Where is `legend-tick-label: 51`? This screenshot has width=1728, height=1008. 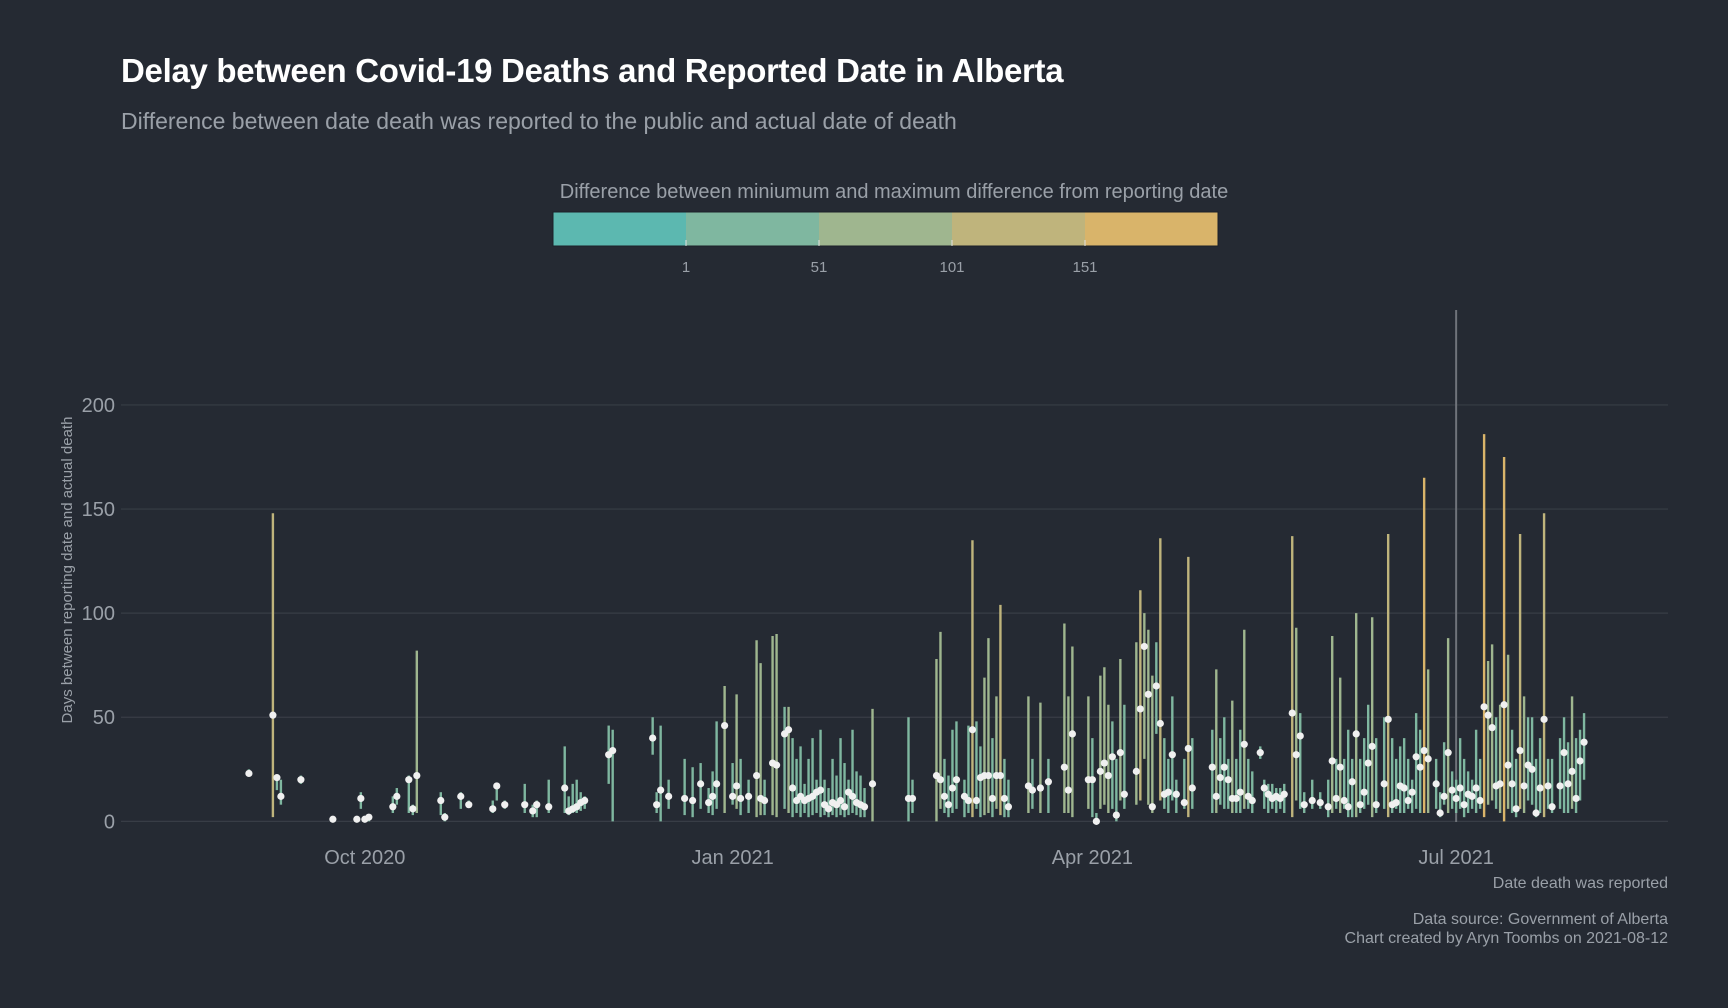 legend-tick-label: 51 is located at coordinates (819, 267).